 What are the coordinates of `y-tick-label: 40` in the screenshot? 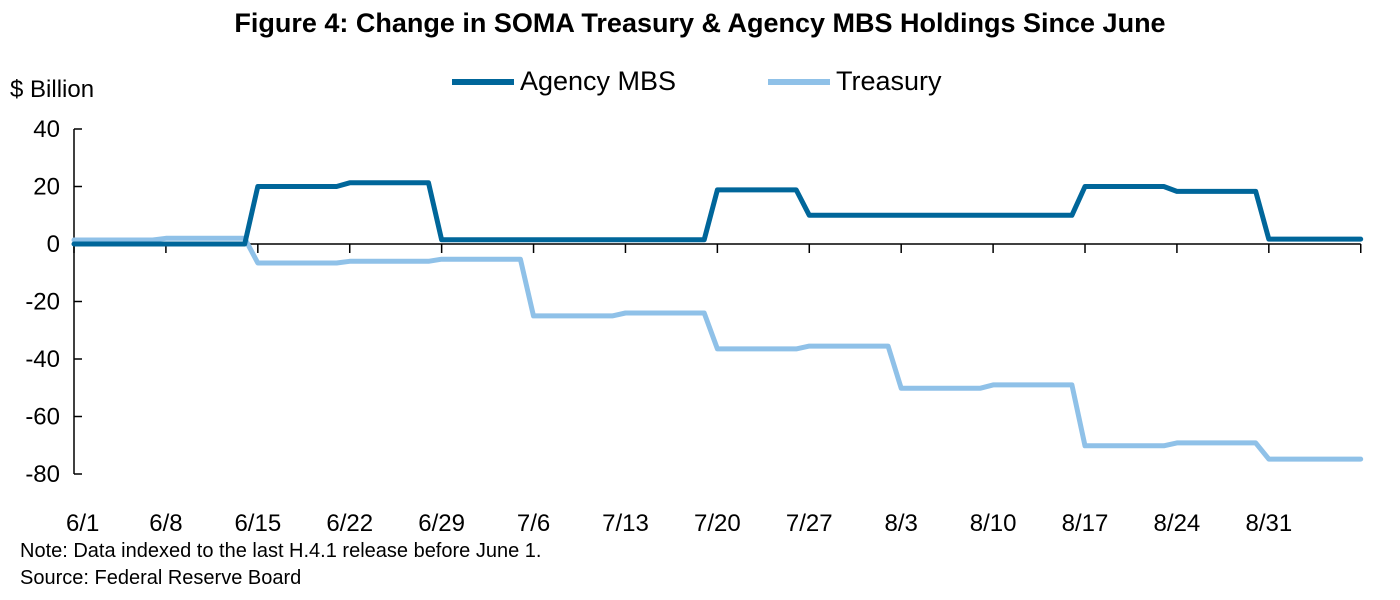 It's located at (46, 129).